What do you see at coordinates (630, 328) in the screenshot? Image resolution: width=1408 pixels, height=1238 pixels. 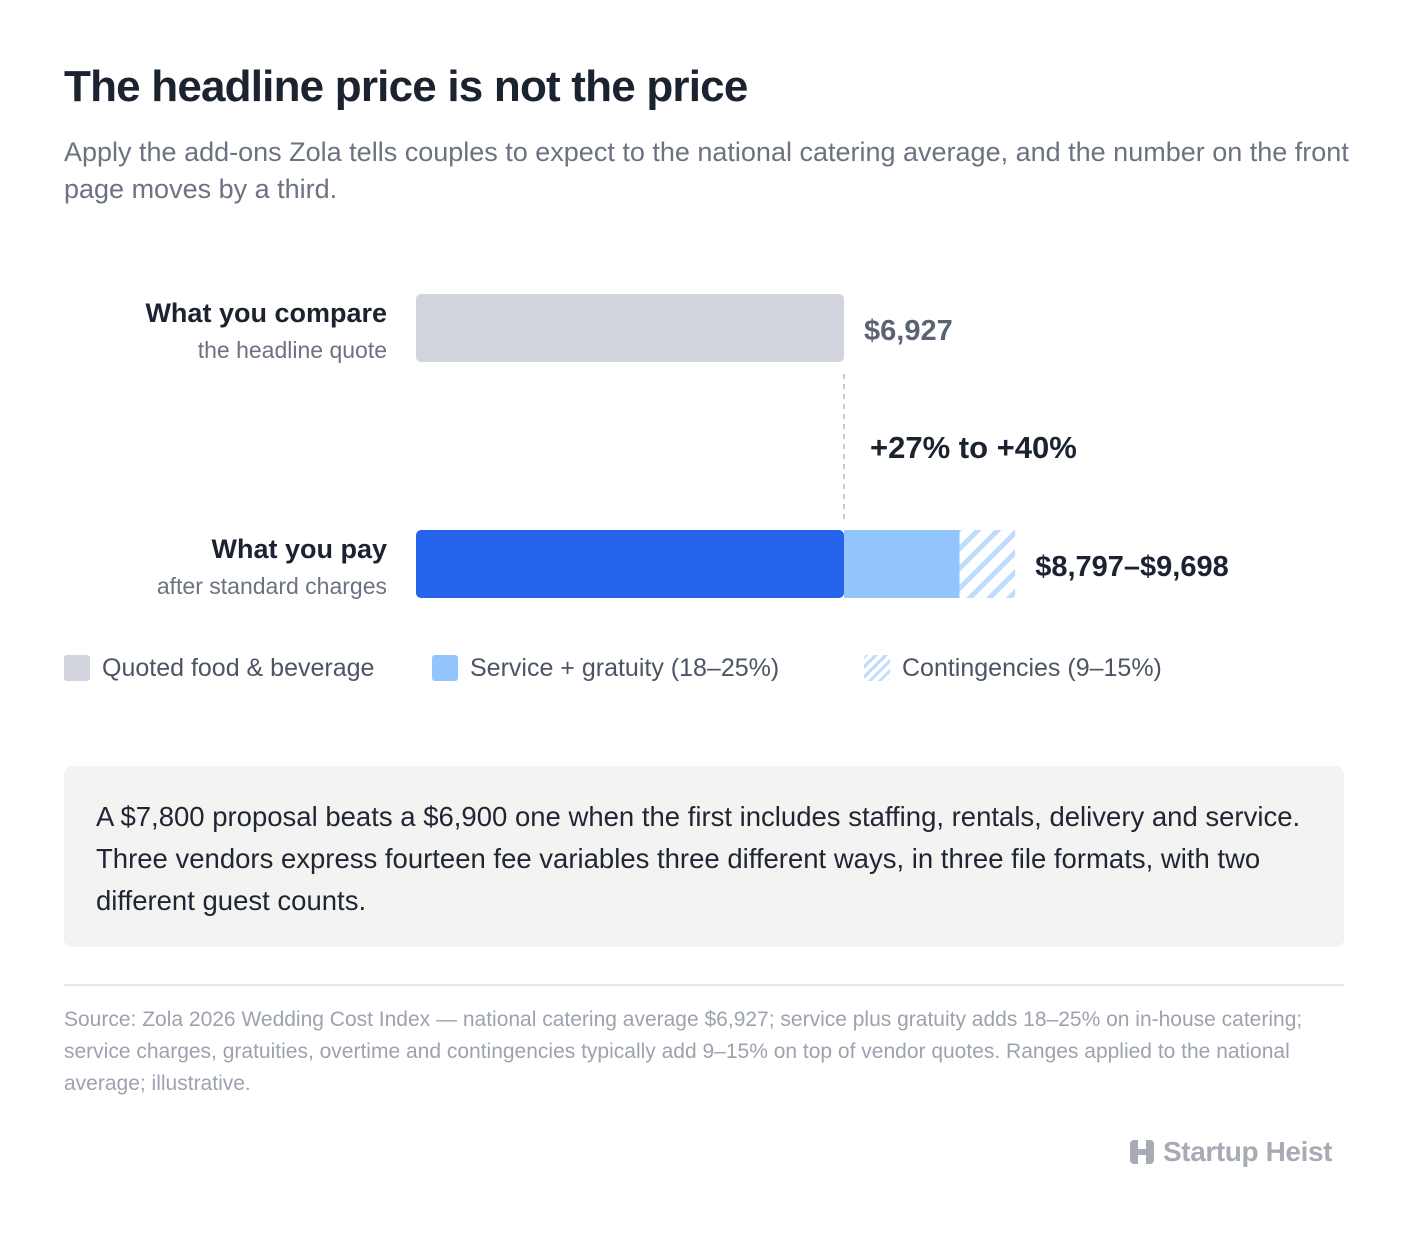 I see `bar-quoted-segment-compare` at bounding box center [630, 328].